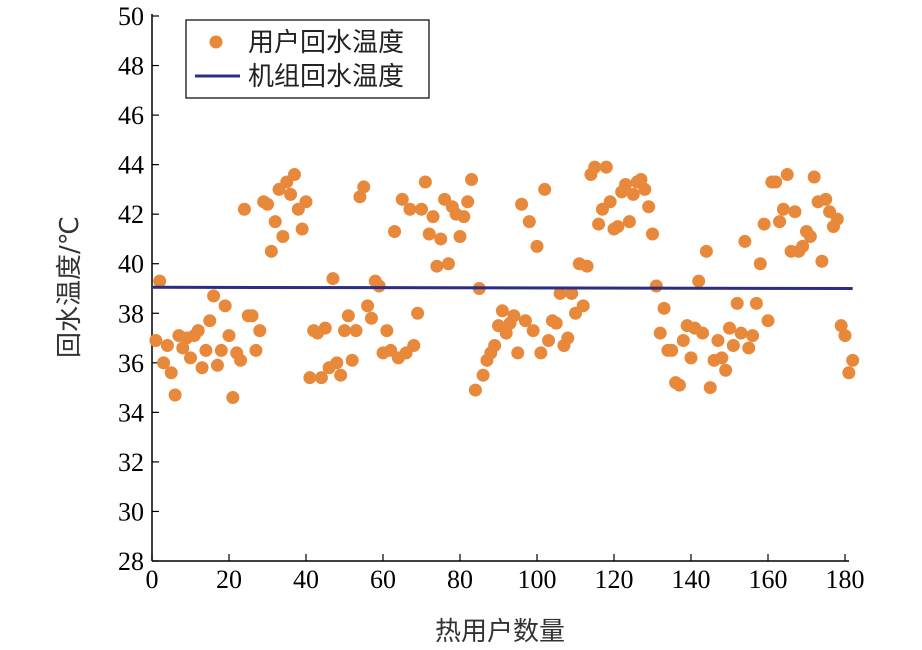 This screenshot has width=922, height=650. Describe the element at coordinates (216, 42) in the screenshot. I see `legend-marker-user-return-temp` at that location.